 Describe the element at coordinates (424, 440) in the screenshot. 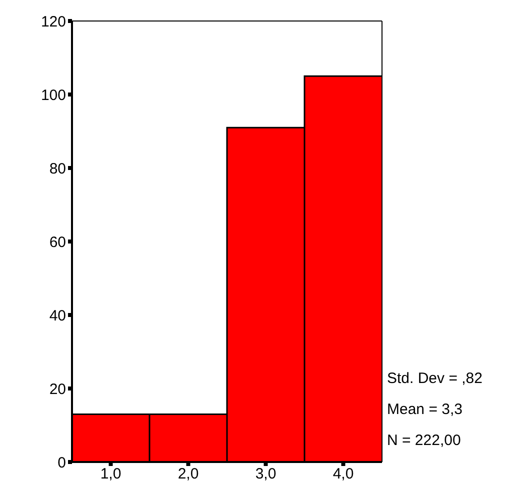

I see `text: N = 222,00` at that location.